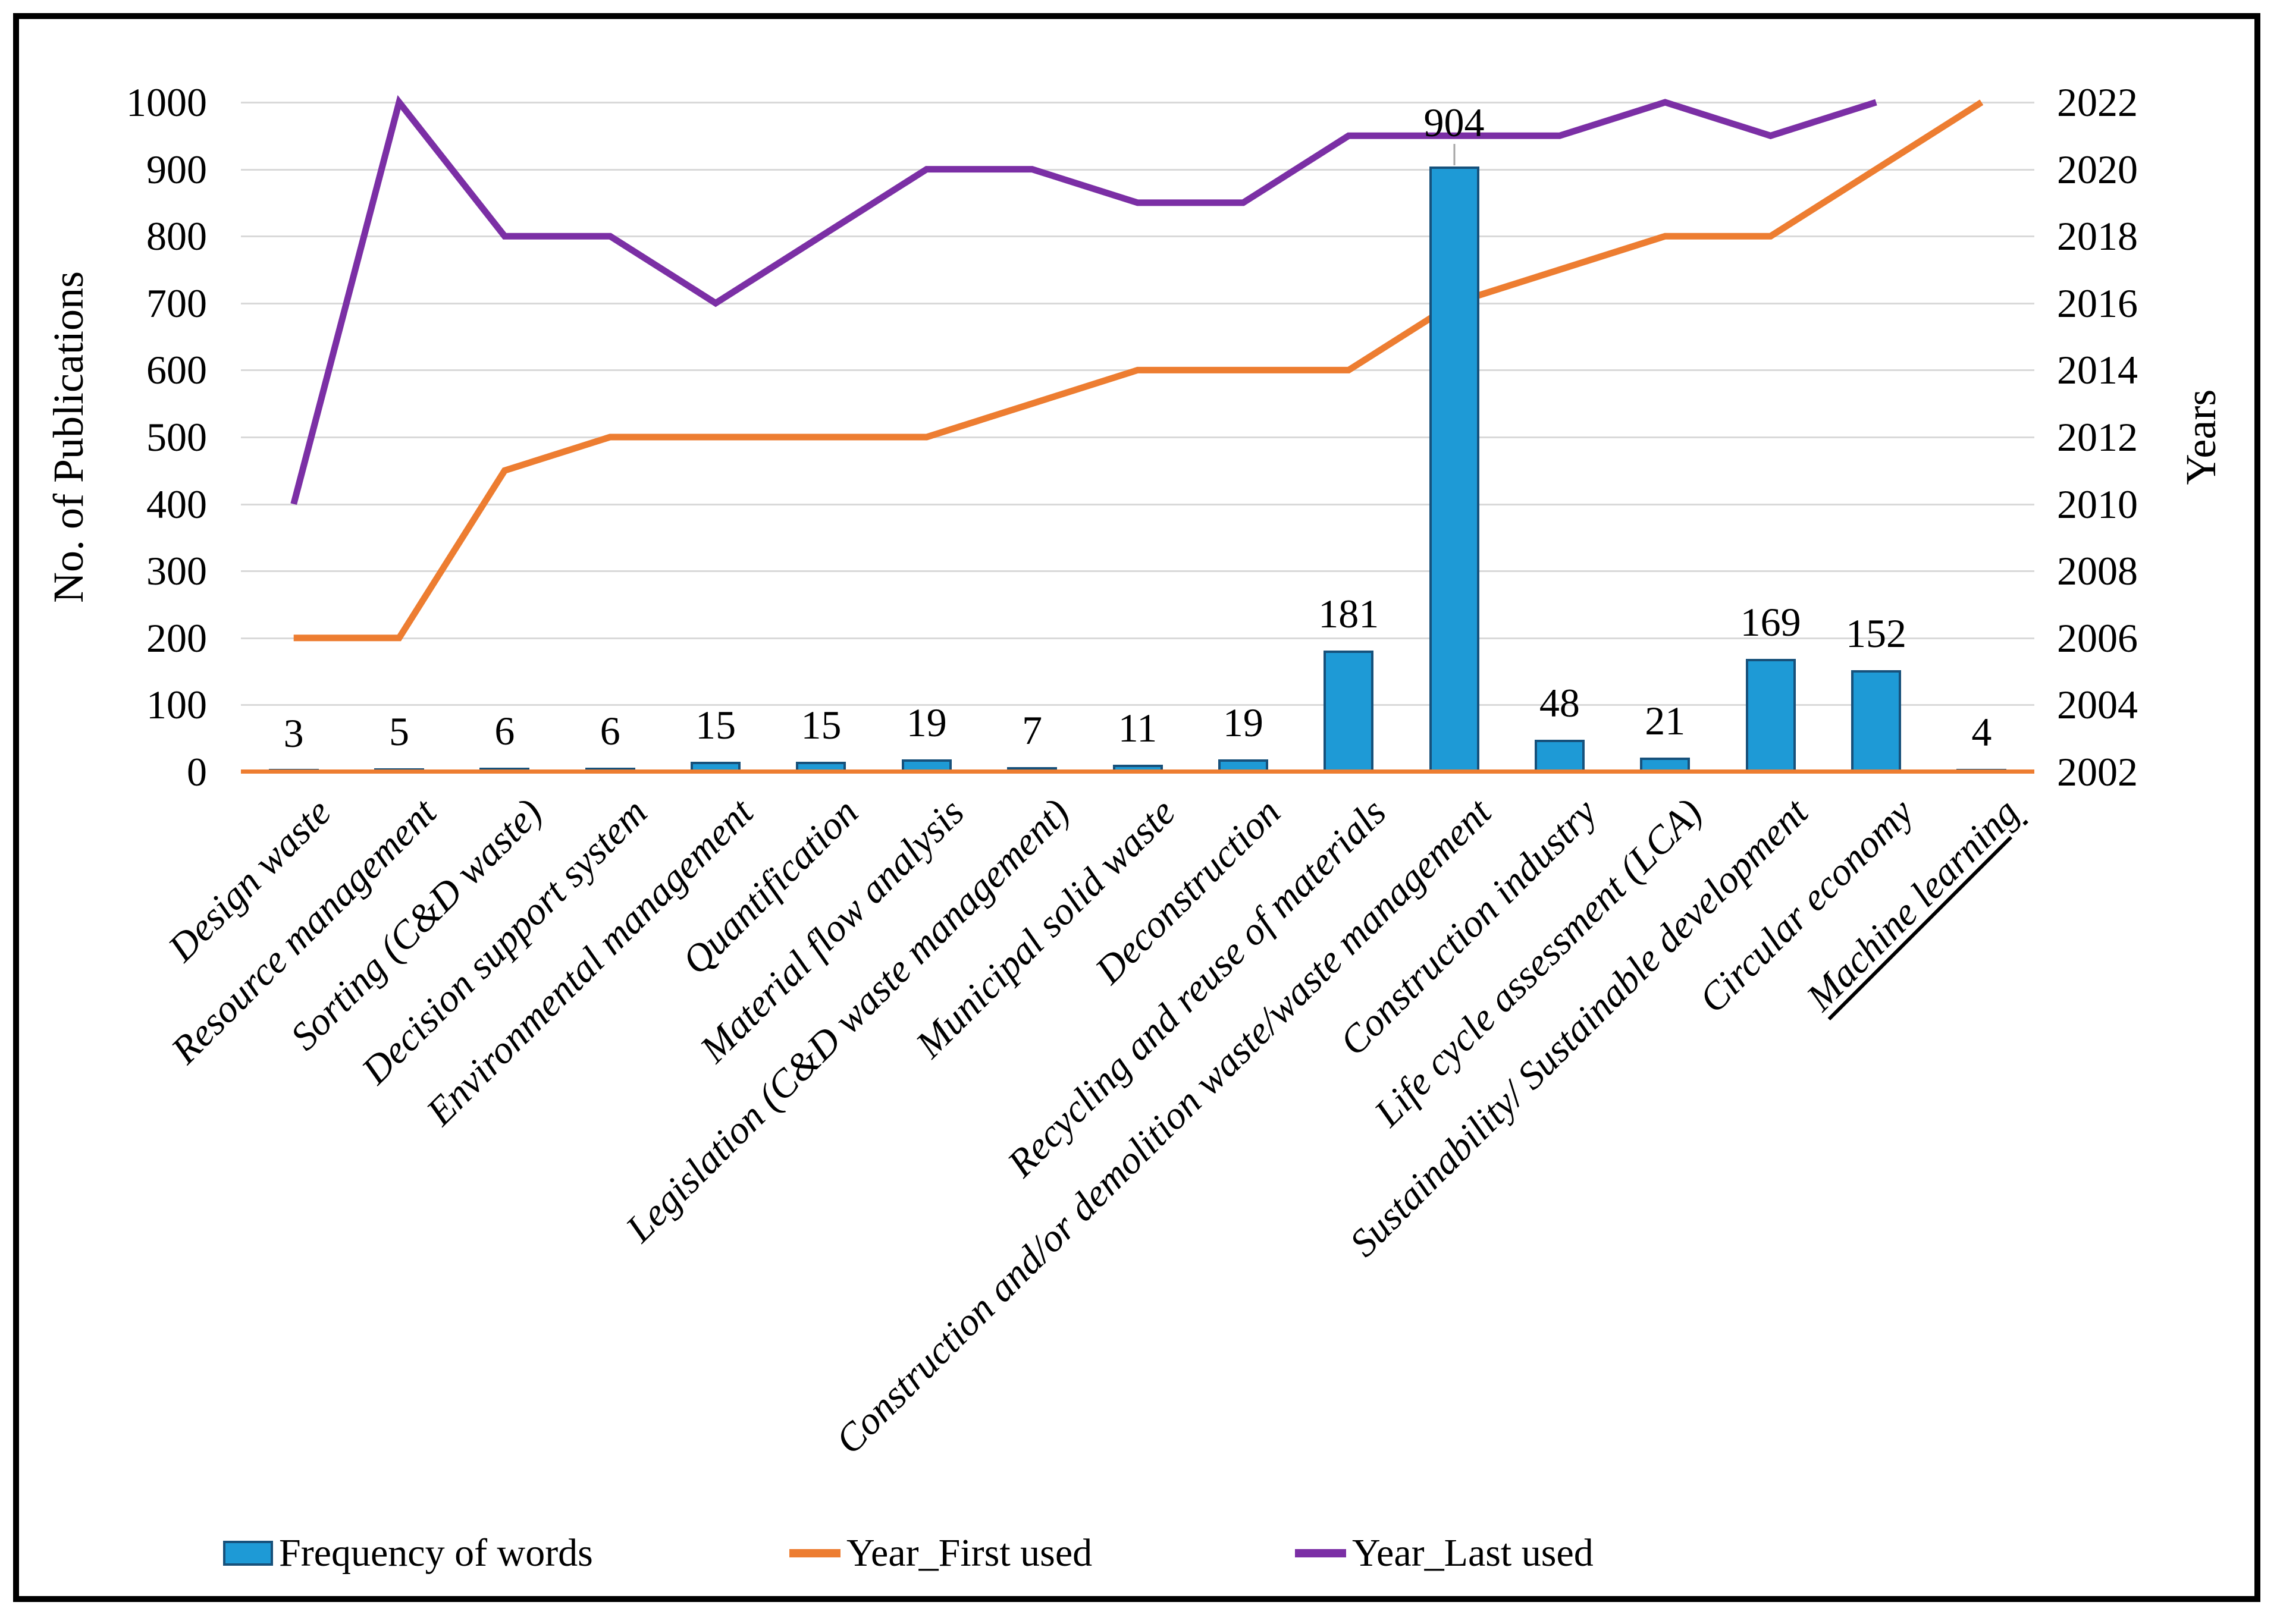 This screenshot has height=1624, width=2280. Describe the element at coordinates (2097, 571) in the screenshot. I see `right-tick-2008: 2008` at that location.